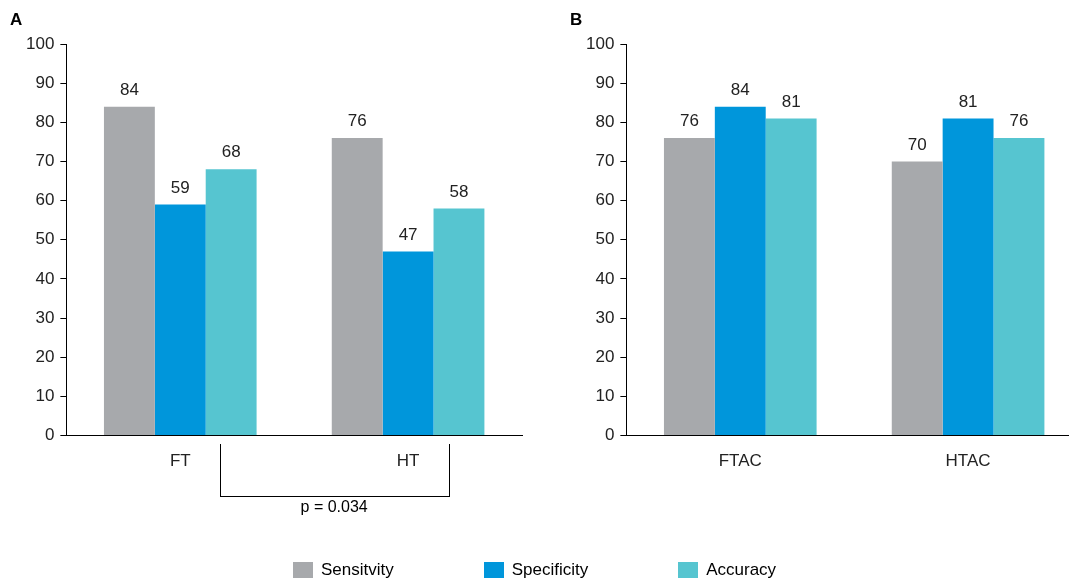 This screenshot has width=1069, height=583. Describe the element at coordinates (408, 461) in the screenshot. I see `x-tick-label: HT` at that location.